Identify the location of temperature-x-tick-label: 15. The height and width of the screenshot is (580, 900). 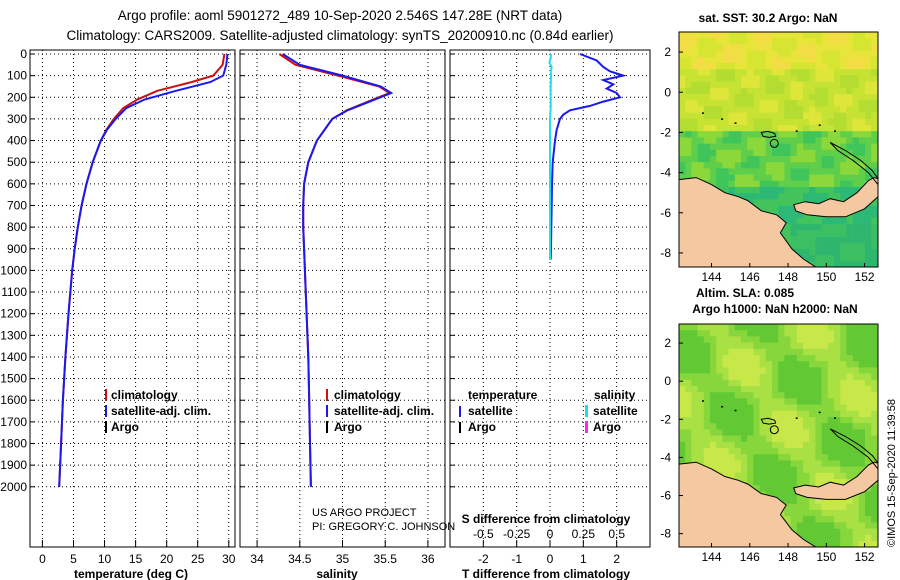
(136, 559).